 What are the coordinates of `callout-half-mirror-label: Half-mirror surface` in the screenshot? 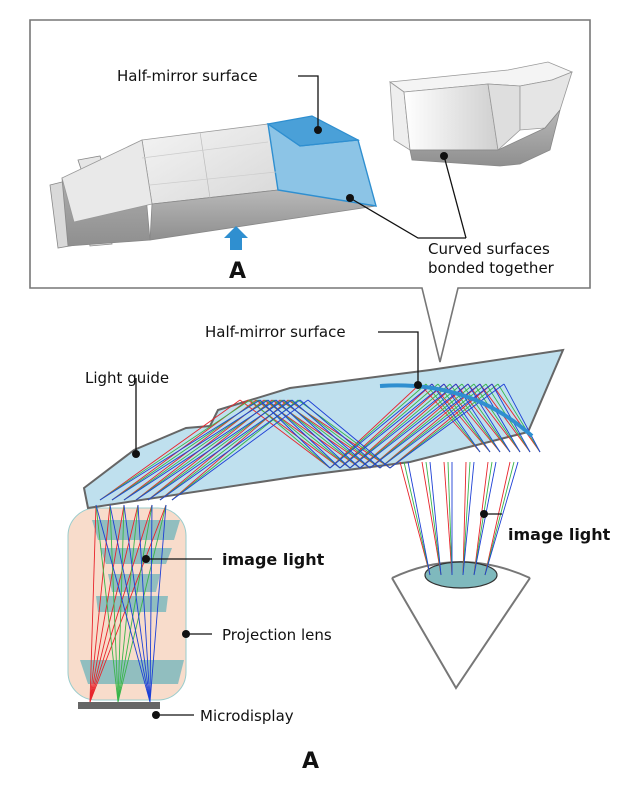 It's located at (187, 76).